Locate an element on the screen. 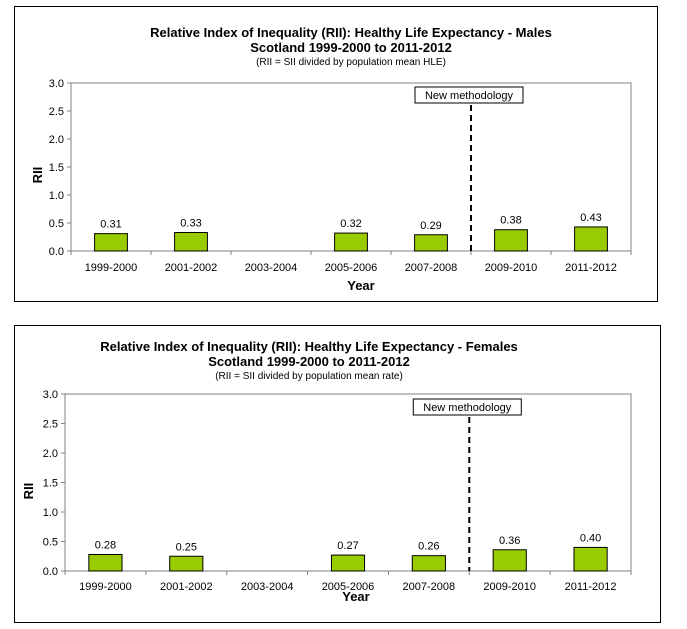  data-label: 0.38 is located at coordinates (510, 221).